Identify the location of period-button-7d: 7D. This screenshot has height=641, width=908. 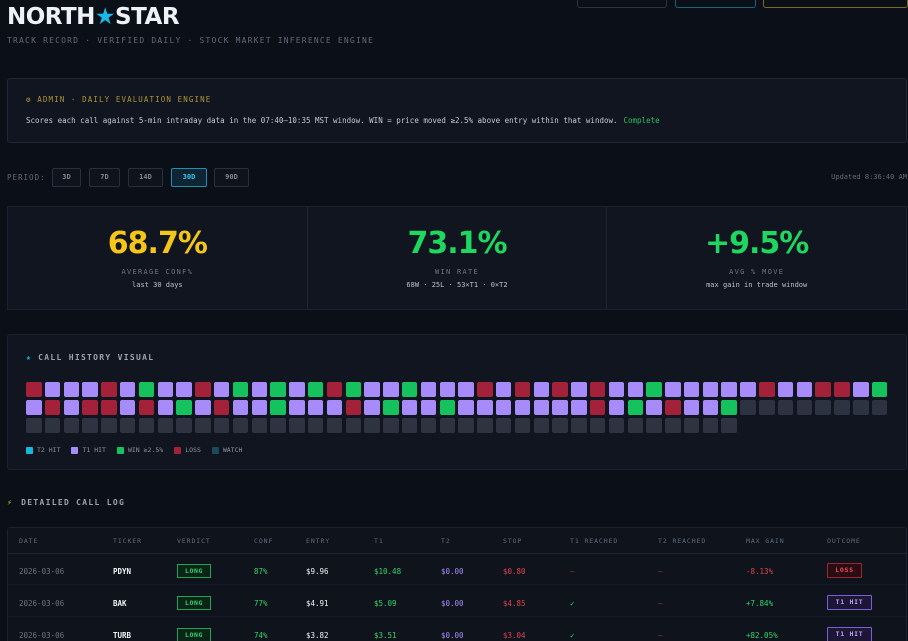
(104, 177).